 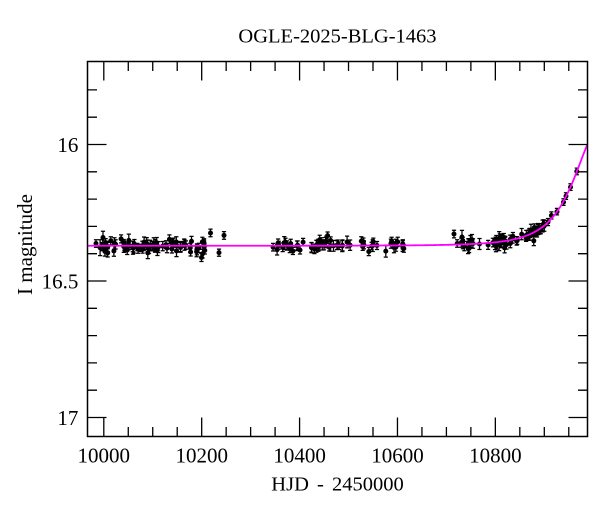 I want to click on svg-text: 16.5, so click(x=60, y=281).